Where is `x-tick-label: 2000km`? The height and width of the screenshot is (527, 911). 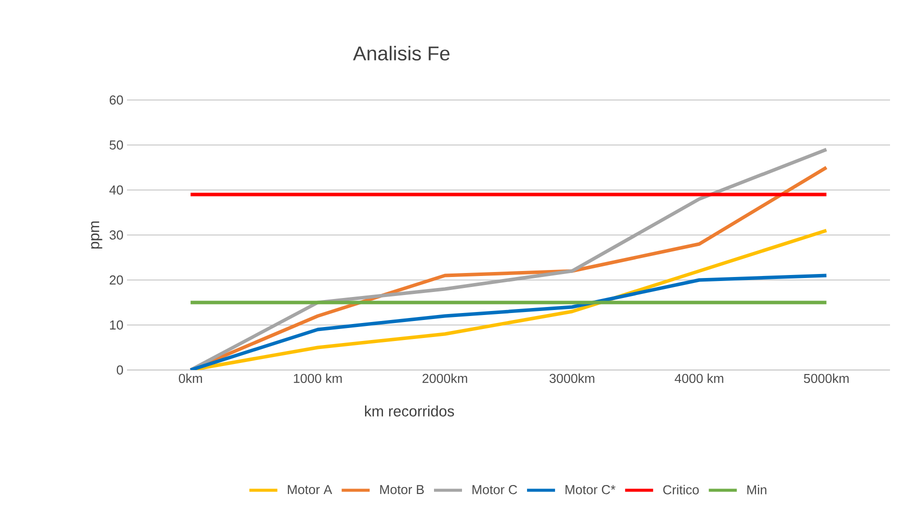 x-tick-label: 2000km is located at coordinates (445, 379).